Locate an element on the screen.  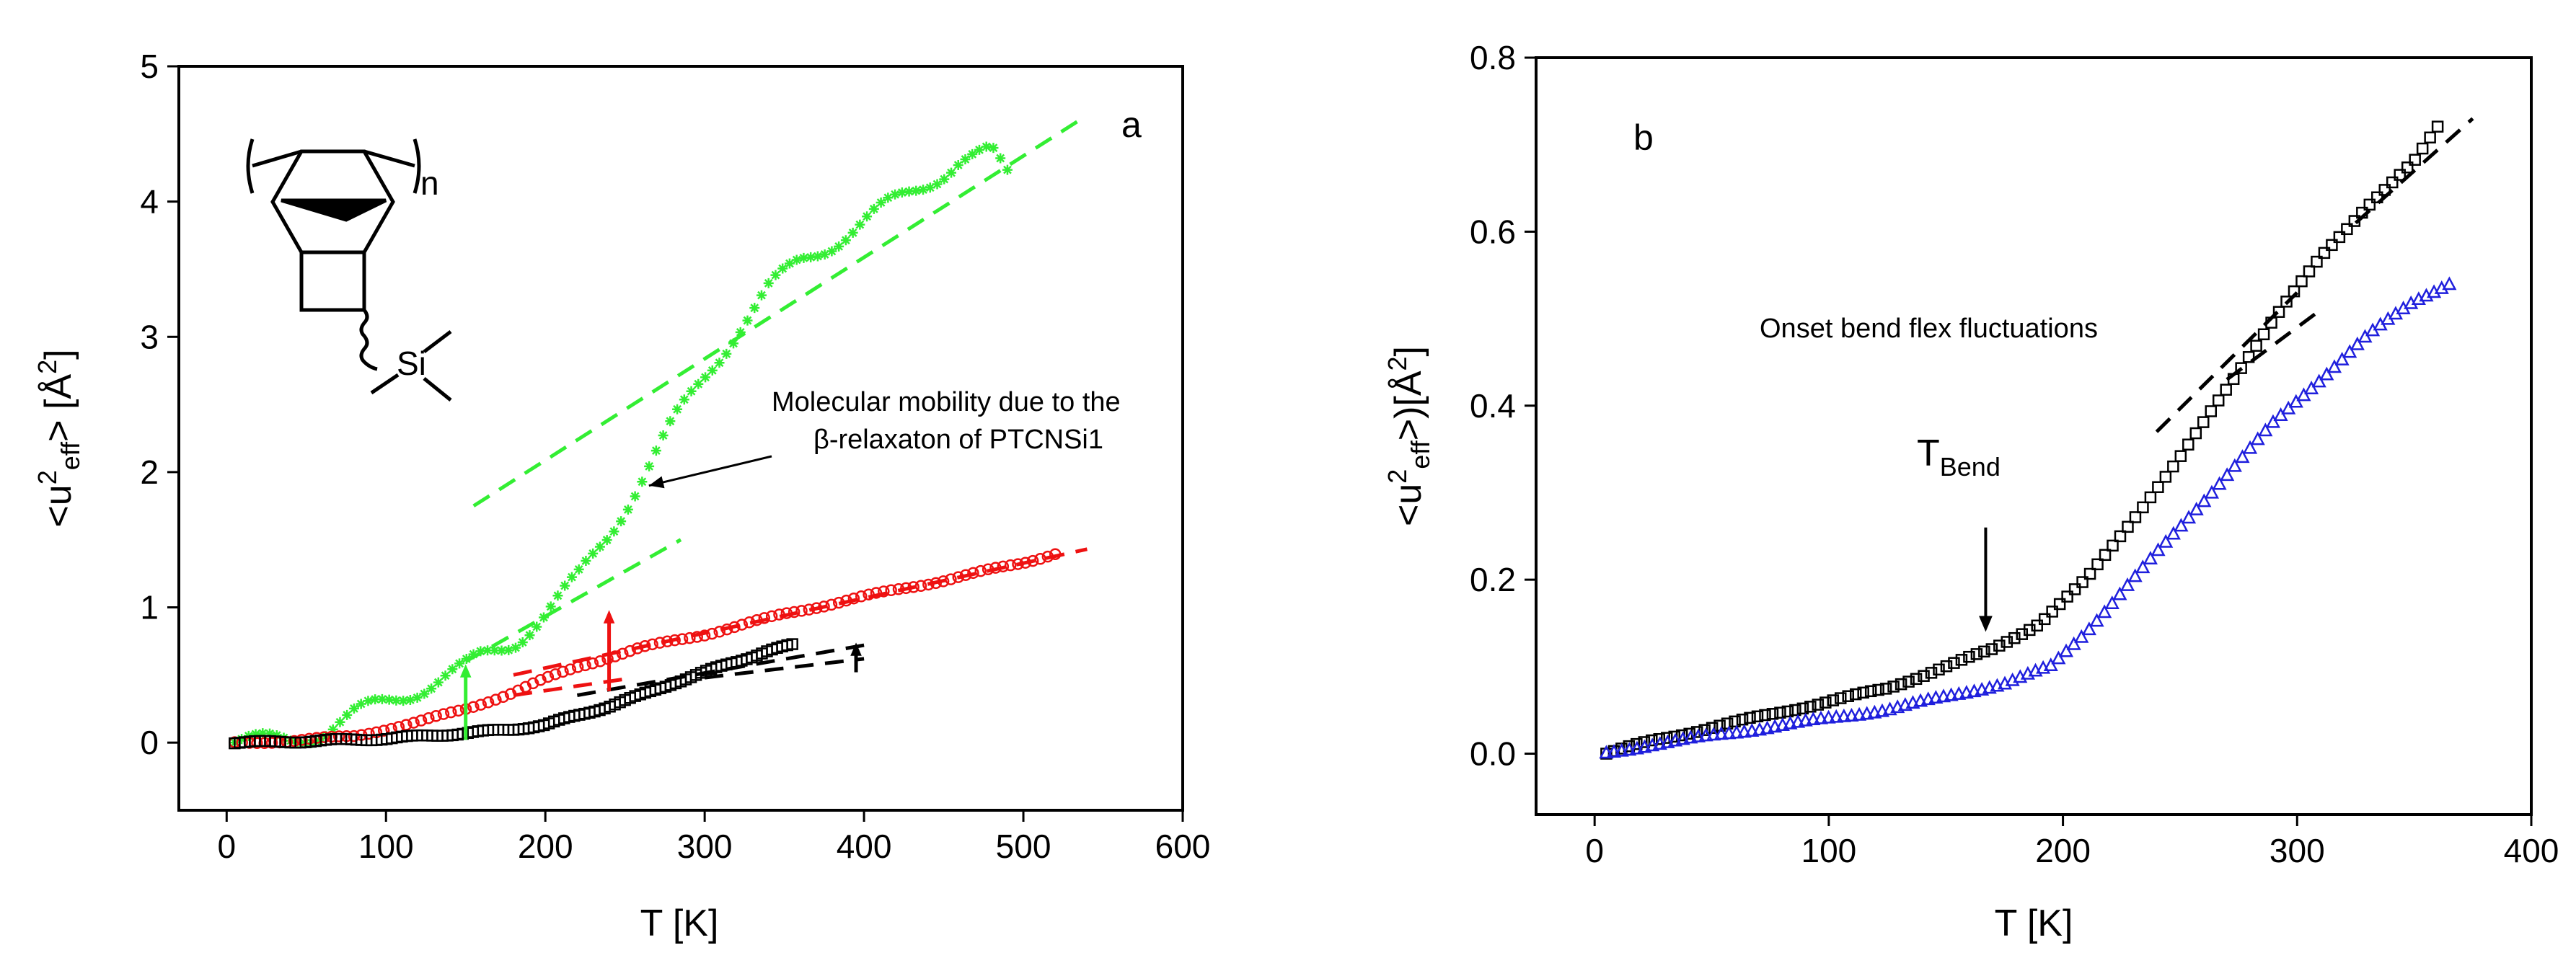
x-axis-ticks-b: 0 100 200 300 400 is located at coordinates (2072, 842).